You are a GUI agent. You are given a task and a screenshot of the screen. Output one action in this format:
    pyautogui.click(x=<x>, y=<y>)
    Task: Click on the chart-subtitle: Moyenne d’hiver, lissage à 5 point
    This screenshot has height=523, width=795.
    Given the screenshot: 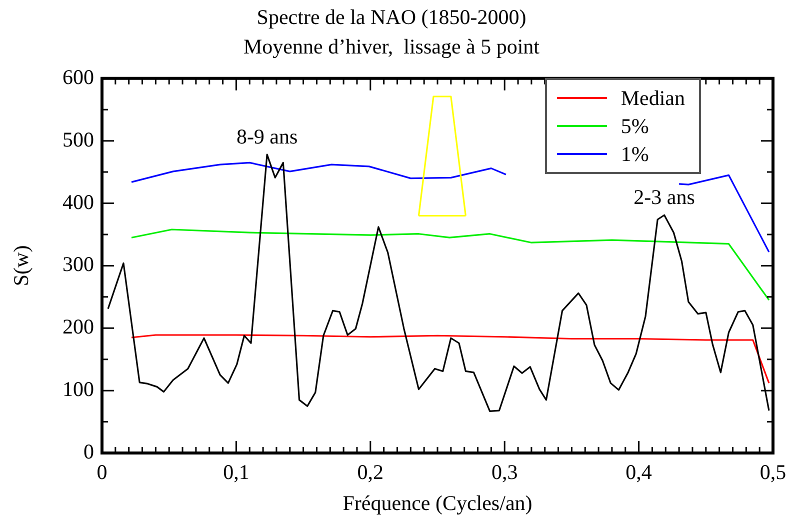 What is the action you would take?
    pyautogui.click(x=391, y=46)
    